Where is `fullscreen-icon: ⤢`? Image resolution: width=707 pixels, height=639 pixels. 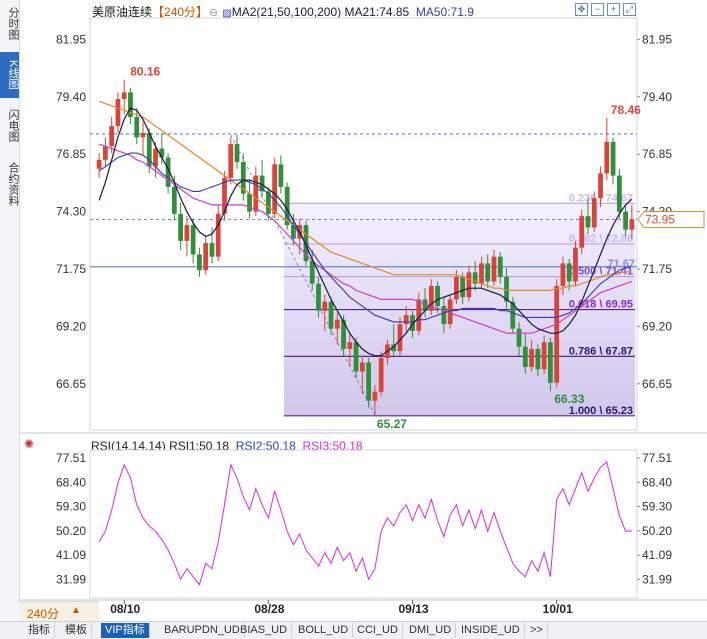 fullscreen-icon: ⤢ is located at coordinates (629, 9).